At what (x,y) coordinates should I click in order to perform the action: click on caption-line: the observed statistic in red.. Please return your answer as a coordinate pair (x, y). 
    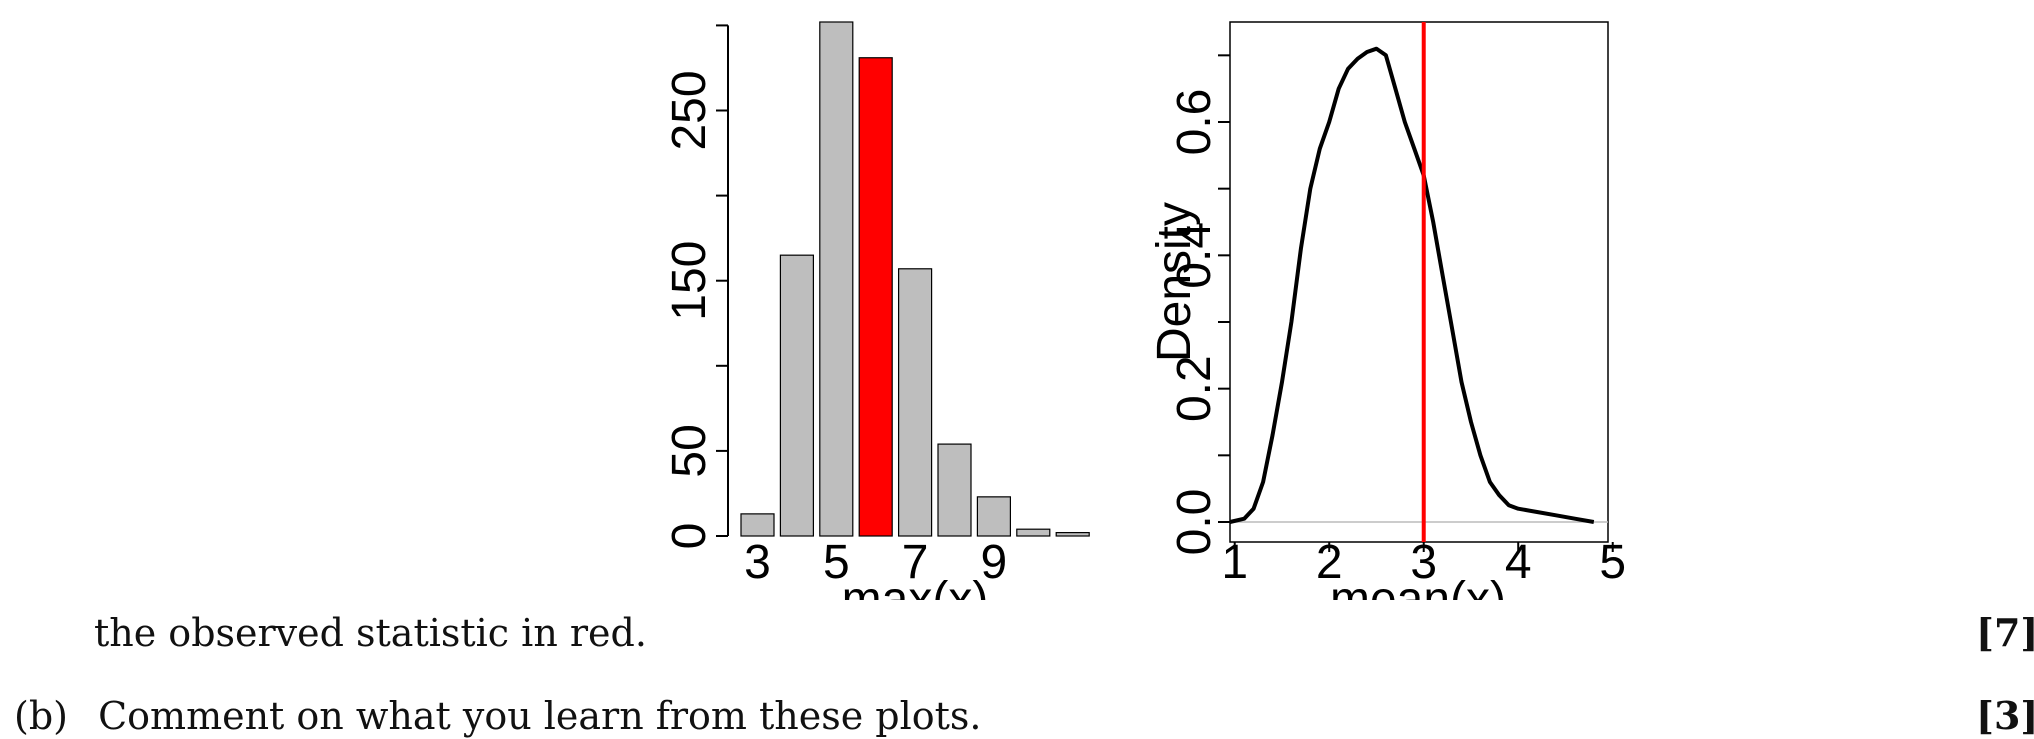
    Looking at the image, I should click on (370, 633).